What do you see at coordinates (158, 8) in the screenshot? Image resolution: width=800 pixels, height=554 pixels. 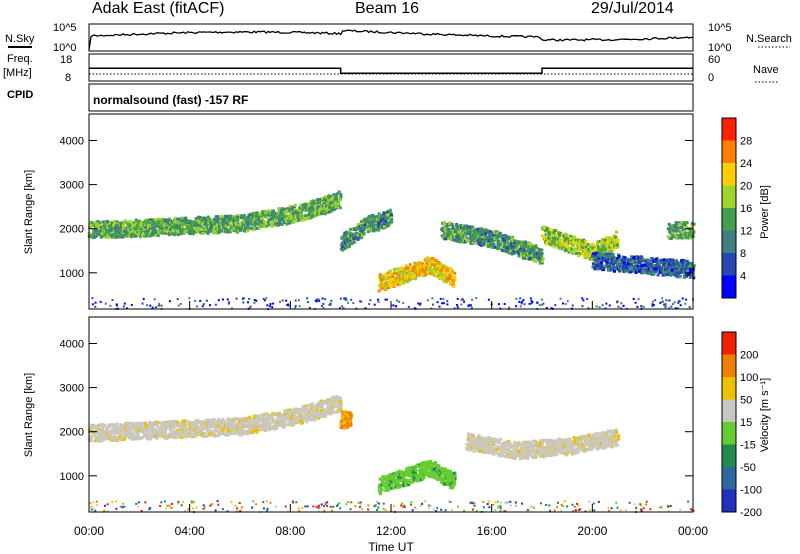 I see `radar-title: Adak East (fitACF)` at bounding box center [158, 8].